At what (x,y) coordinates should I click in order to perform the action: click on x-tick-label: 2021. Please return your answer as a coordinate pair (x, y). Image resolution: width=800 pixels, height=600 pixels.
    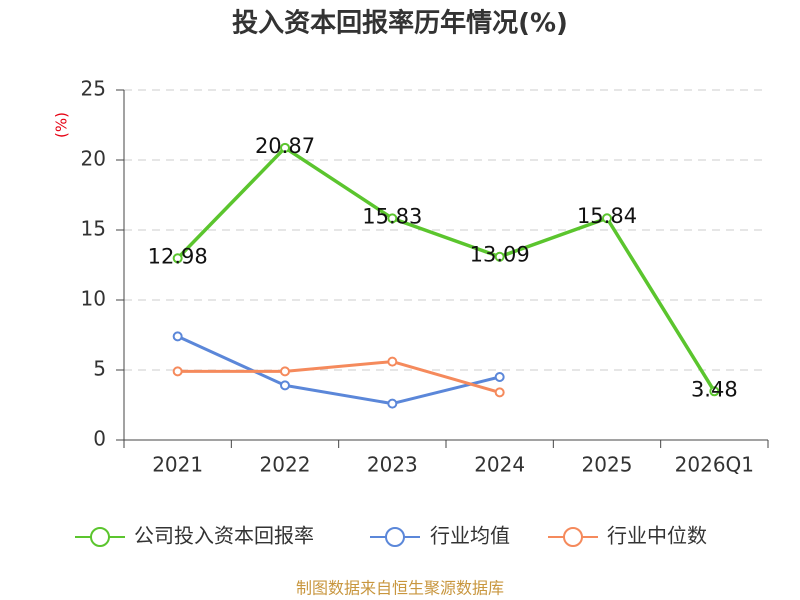
    Looking at the image, I should click on (177, 465).